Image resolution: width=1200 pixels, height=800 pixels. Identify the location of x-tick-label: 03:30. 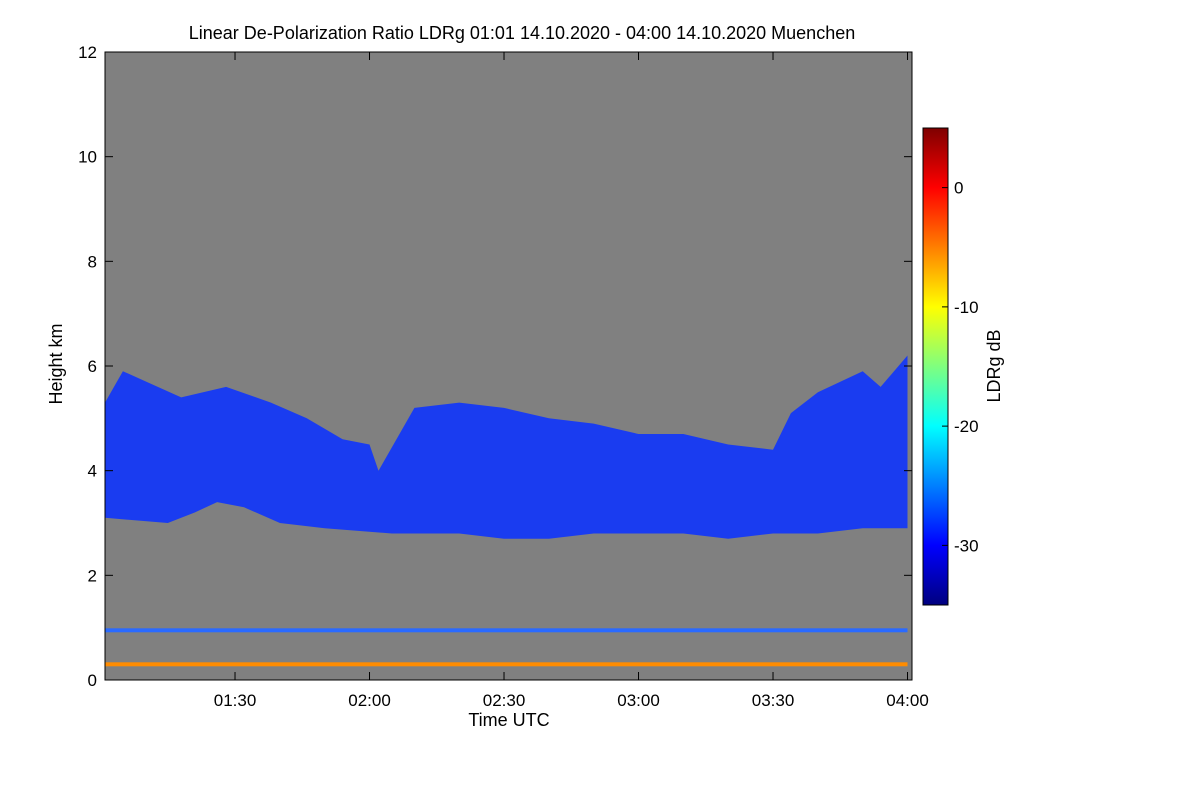
(773, 700).